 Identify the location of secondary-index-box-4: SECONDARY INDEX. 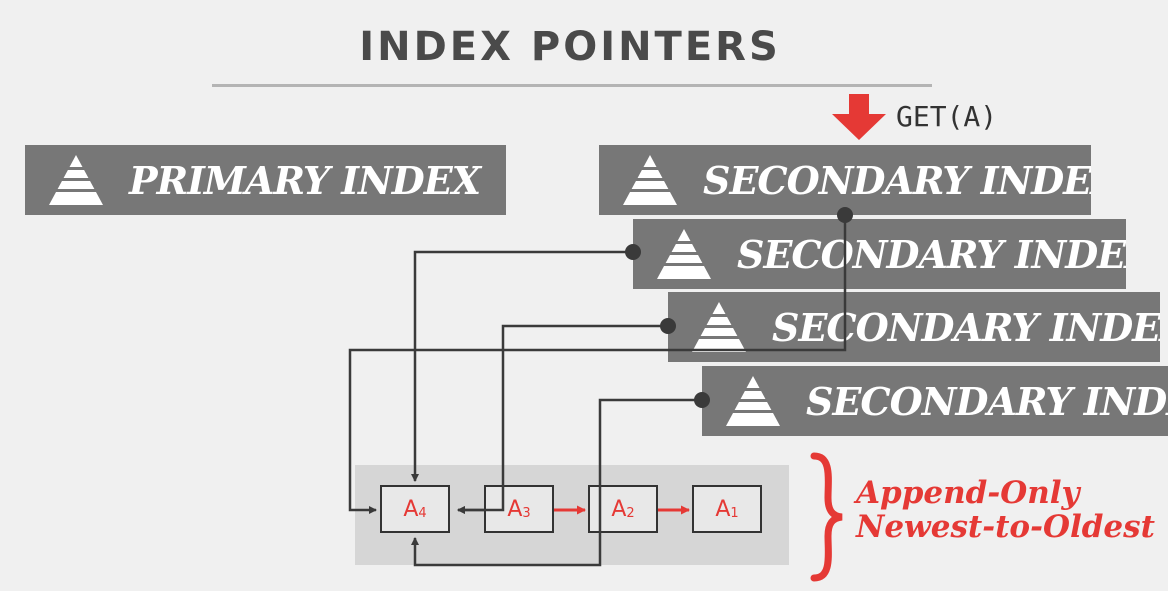
(935, 401).